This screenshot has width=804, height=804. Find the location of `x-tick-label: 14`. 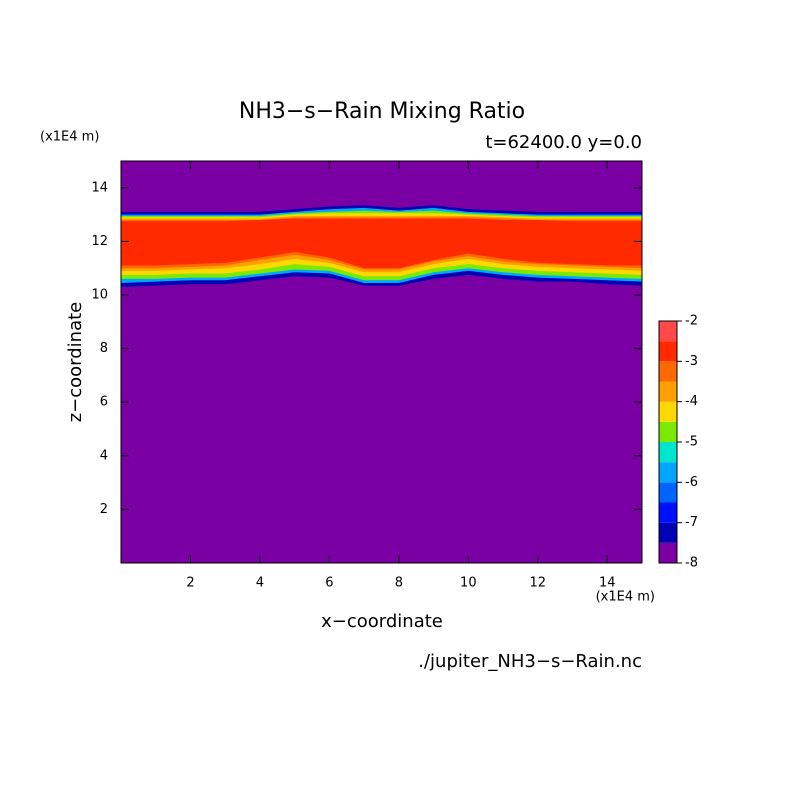

x-tick-label: 14 is located at coordinates (607, 583).